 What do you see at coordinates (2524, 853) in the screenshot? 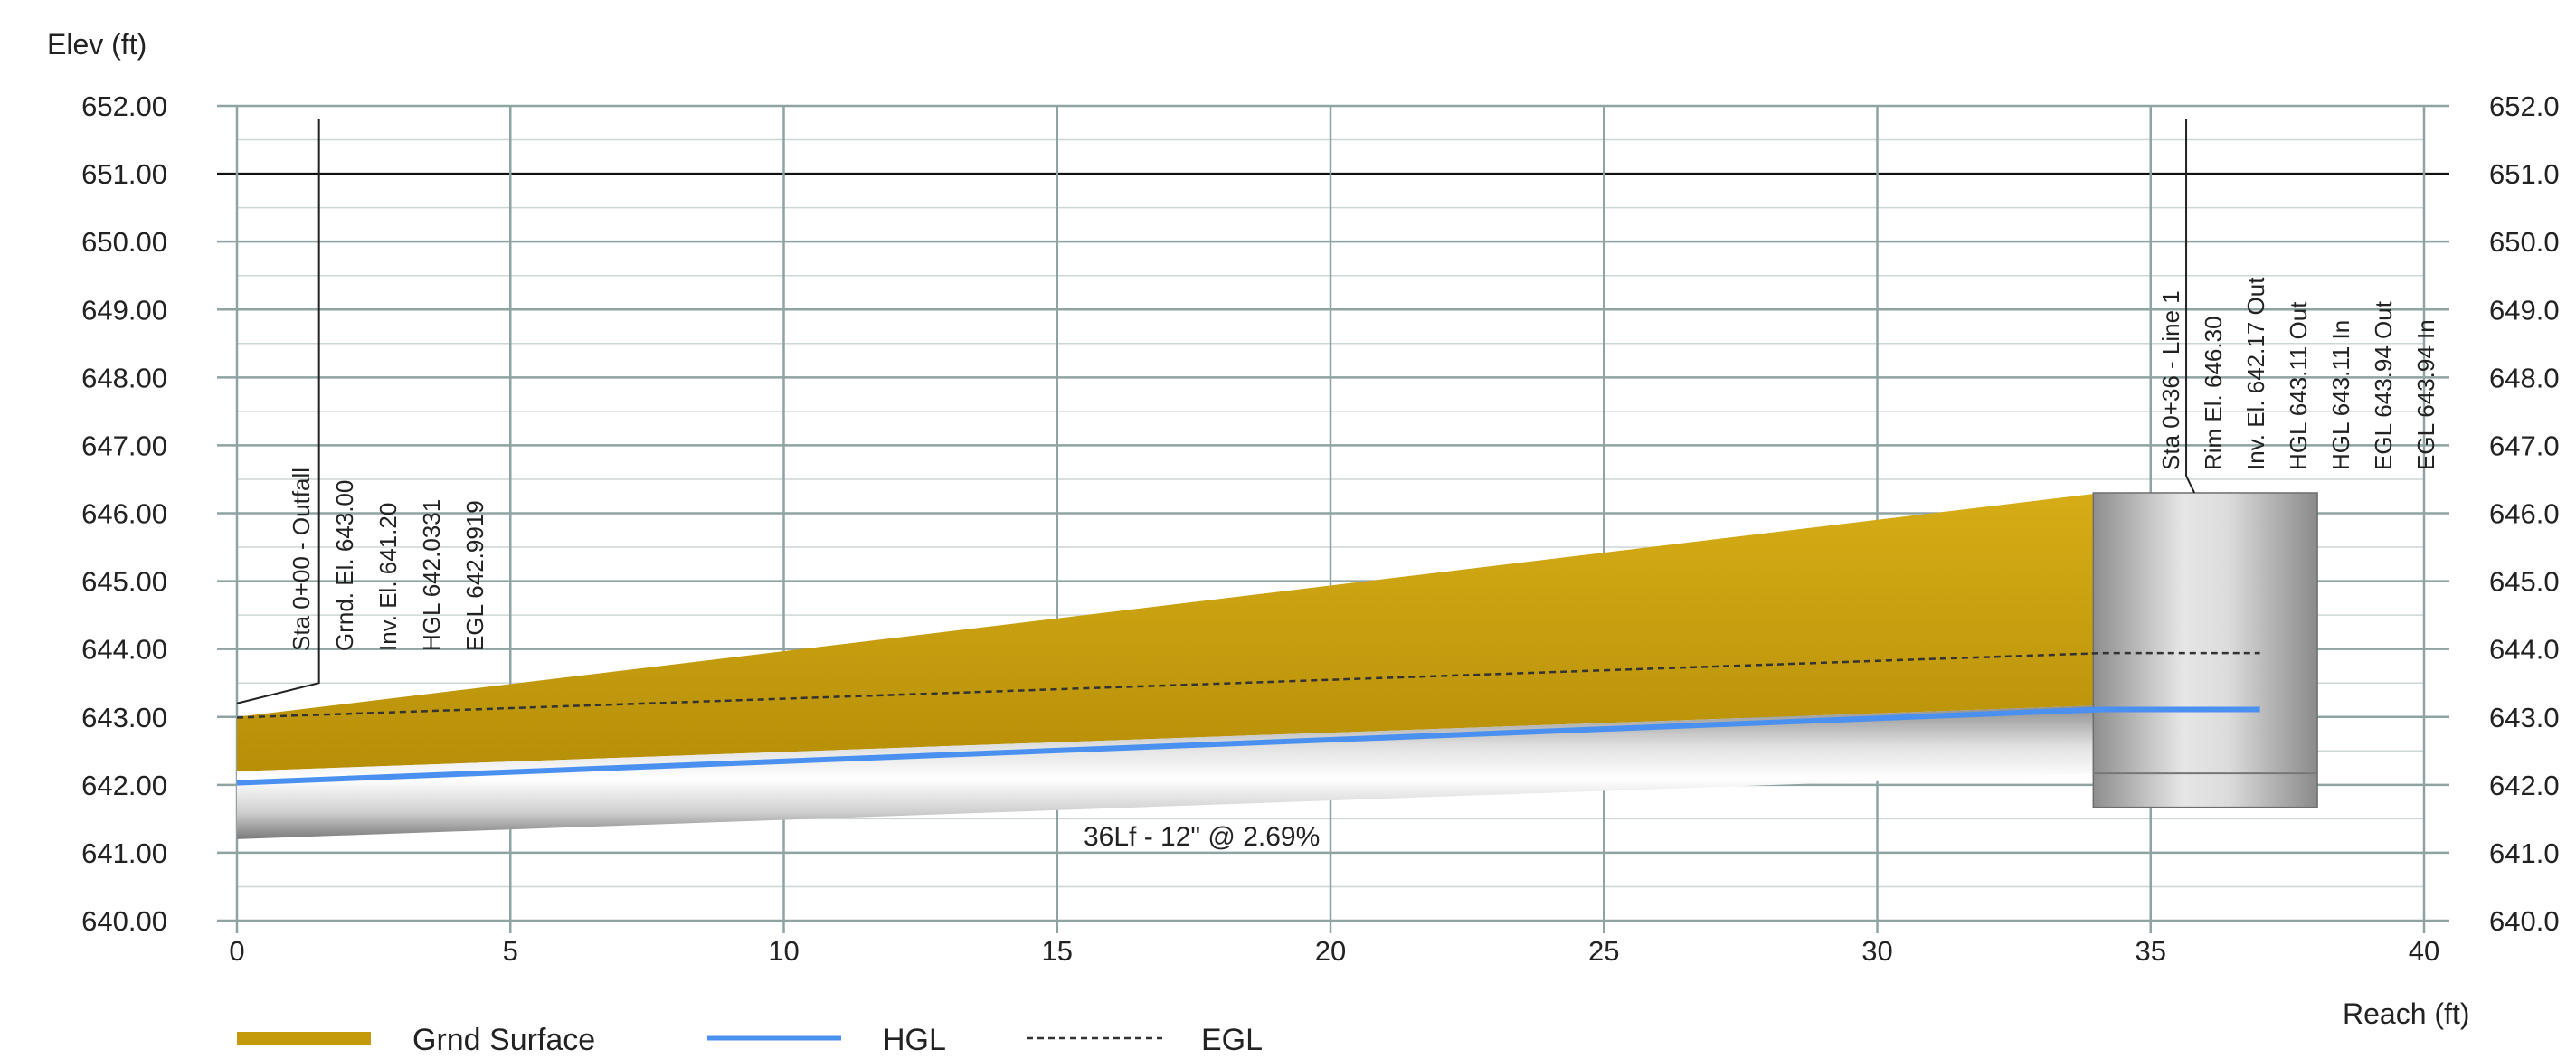
I see `right-y-tick-label: 641.0` at bounding box center [2524, 853].